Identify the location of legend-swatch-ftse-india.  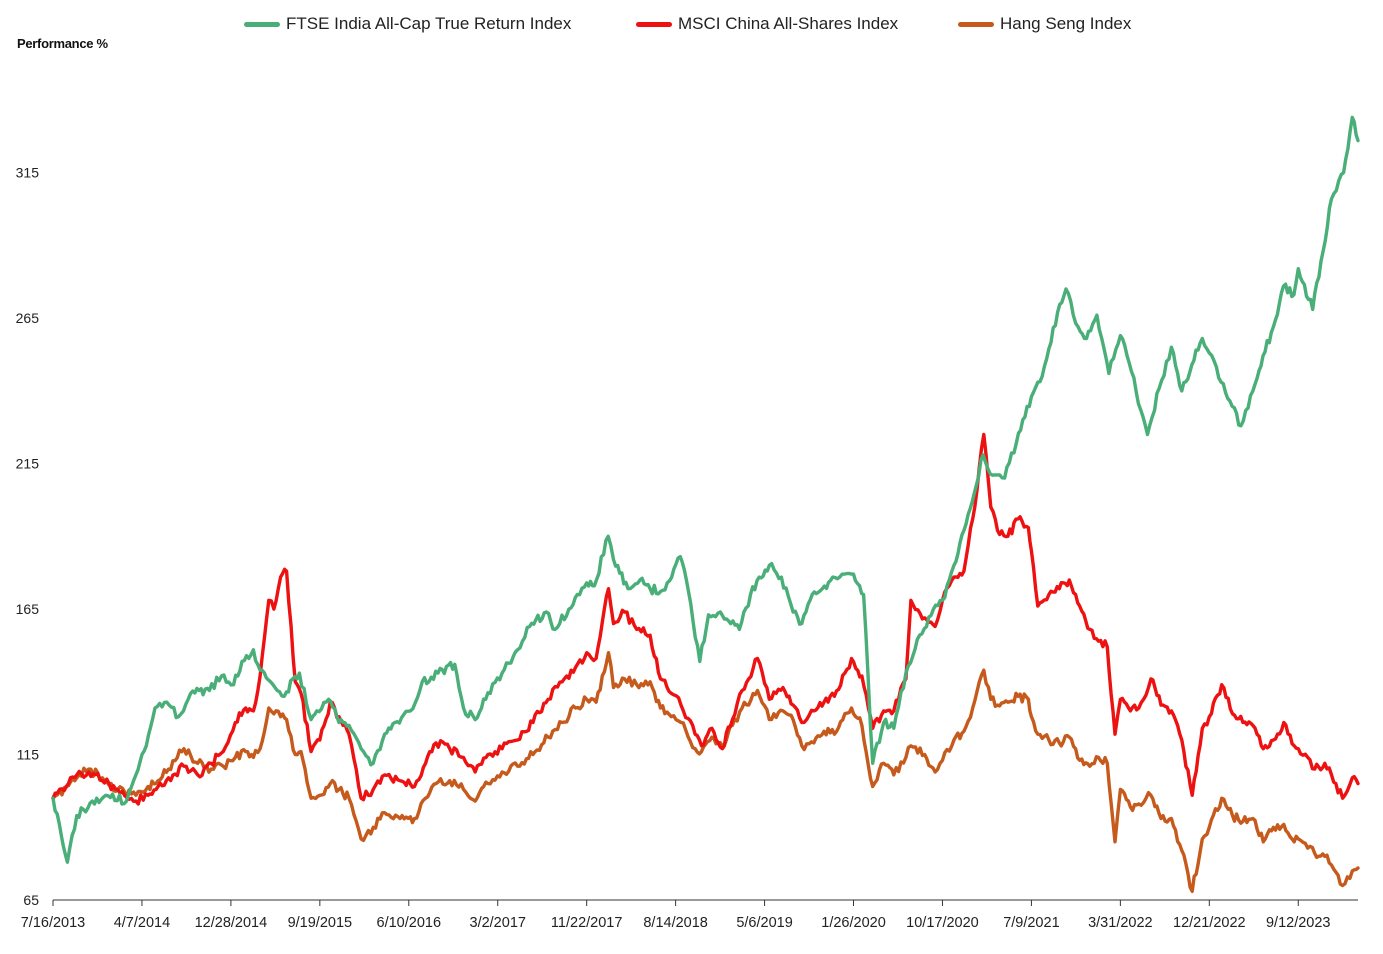
(262, 24).